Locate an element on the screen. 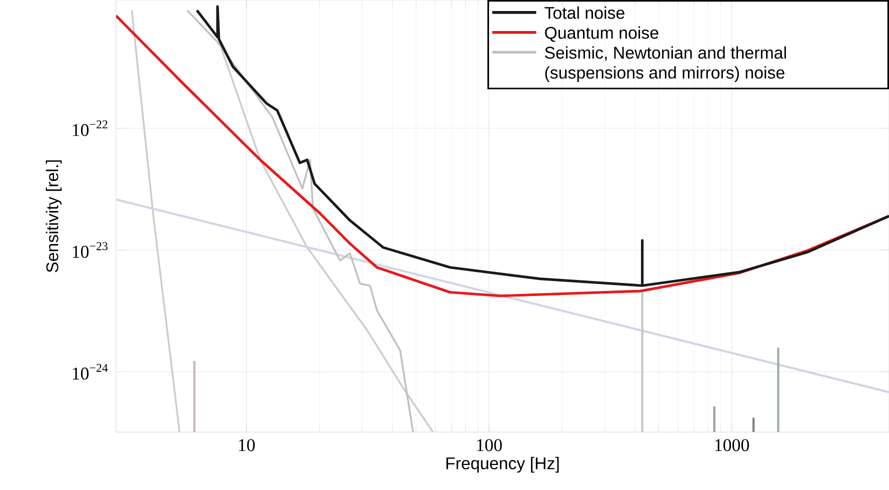 The width and height of the screenshot is (889, 490). y-axis-title: Sensitivity [rel.] is located at coordinates (54, 216).